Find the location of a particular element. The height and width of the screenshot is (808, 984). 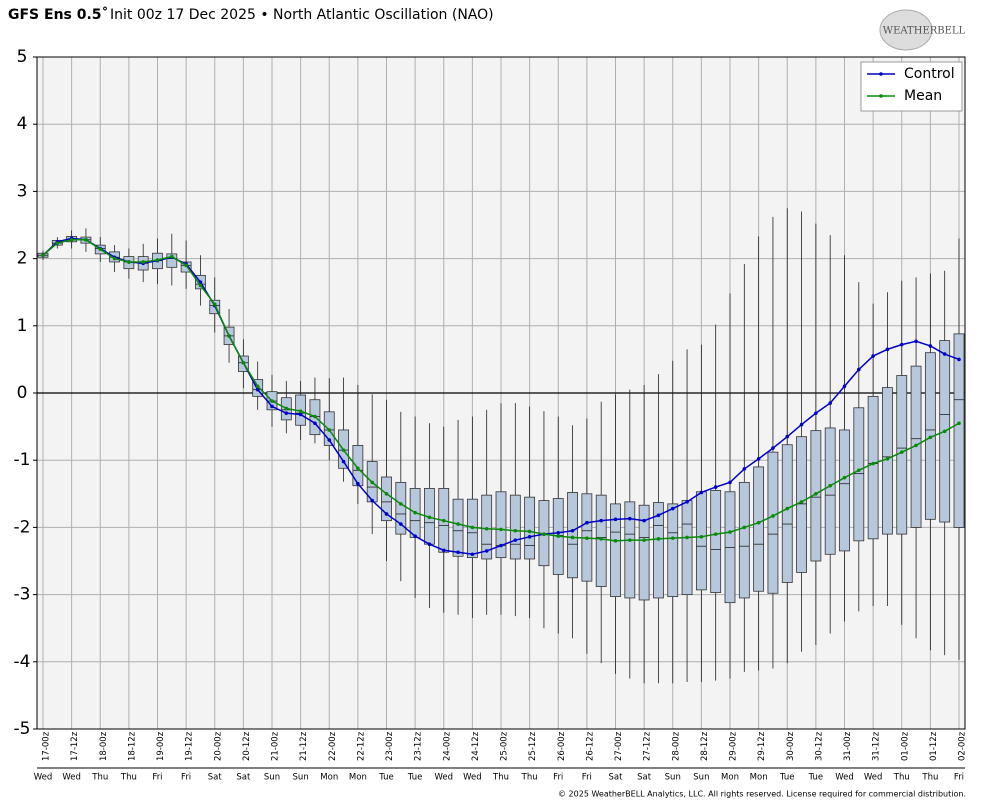

legend-box is located at coordinates (911, 86).